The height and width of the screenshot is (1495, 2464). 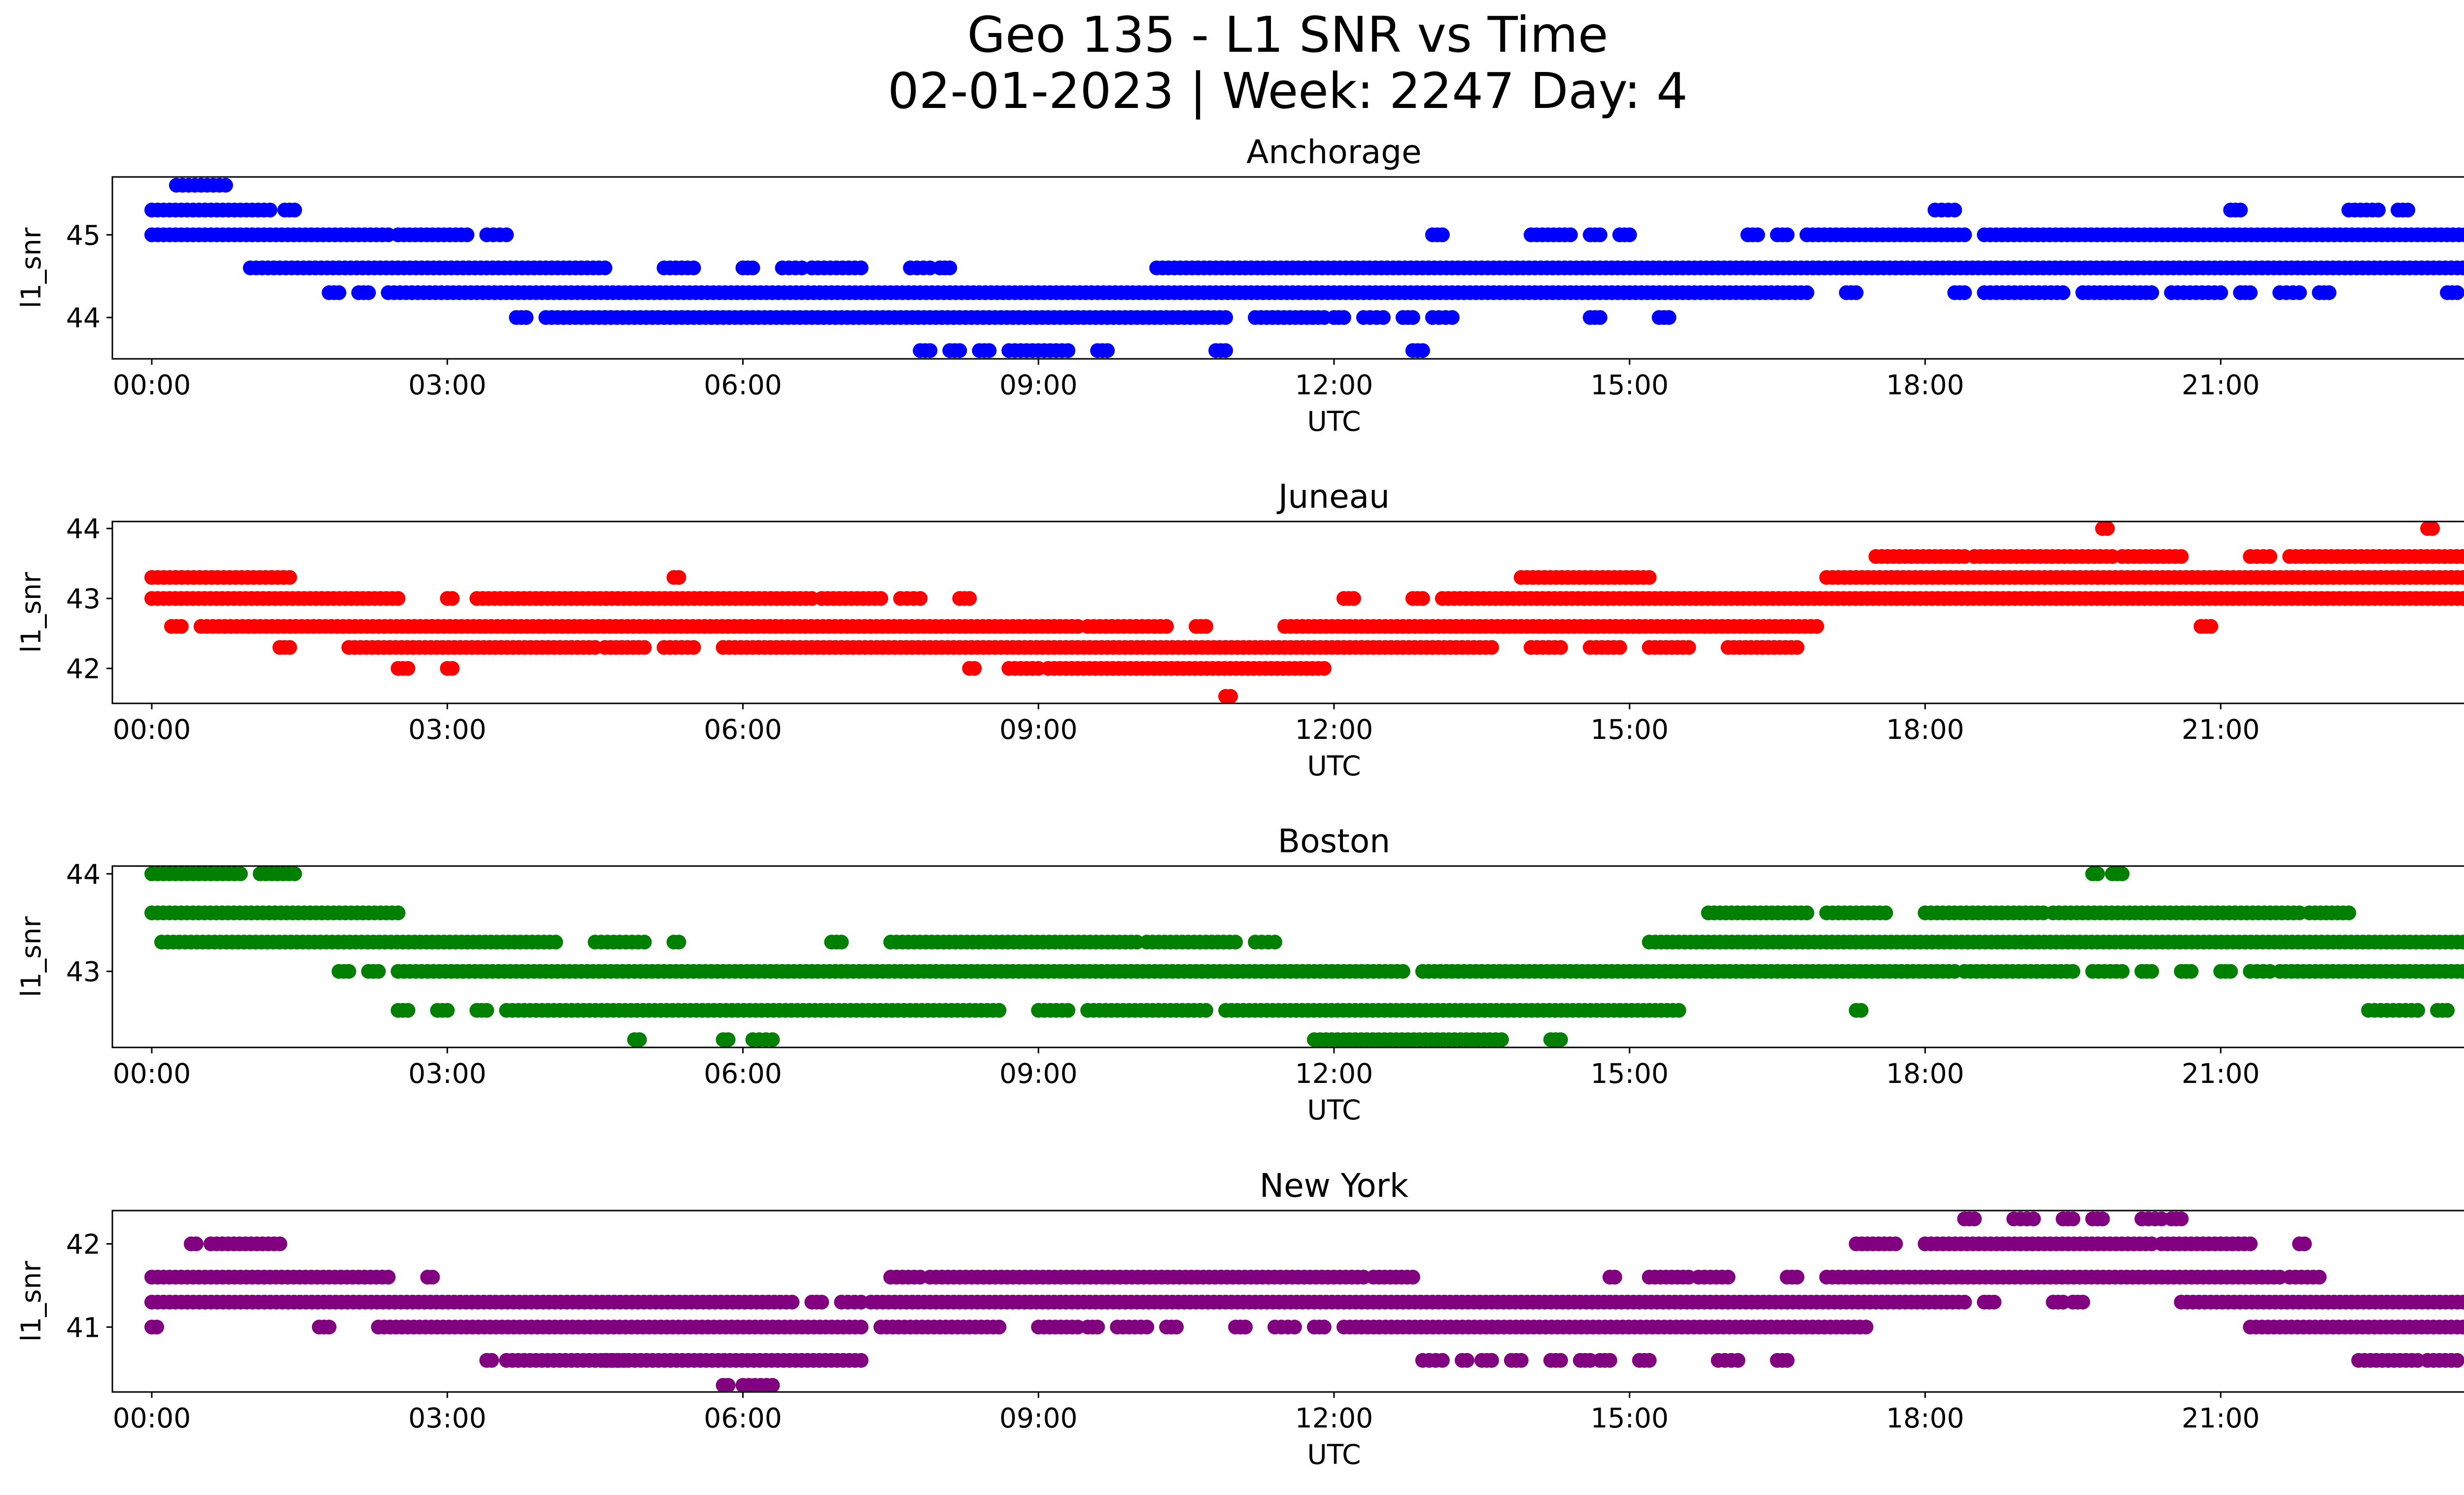 I want to click on x-tick-label: 18:00, so click(x=1925, y=1073).